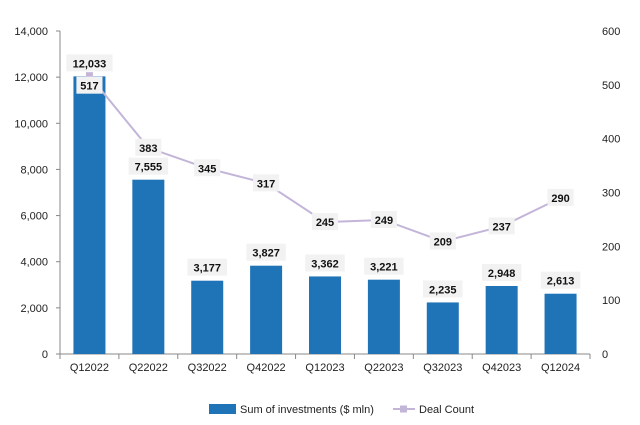 This screenshot has width=640, height=425. What do you see at coordinates (611, 301) in the screenshot?
I see `y-right-tick-label: 100` at bounding box center [611, 301].